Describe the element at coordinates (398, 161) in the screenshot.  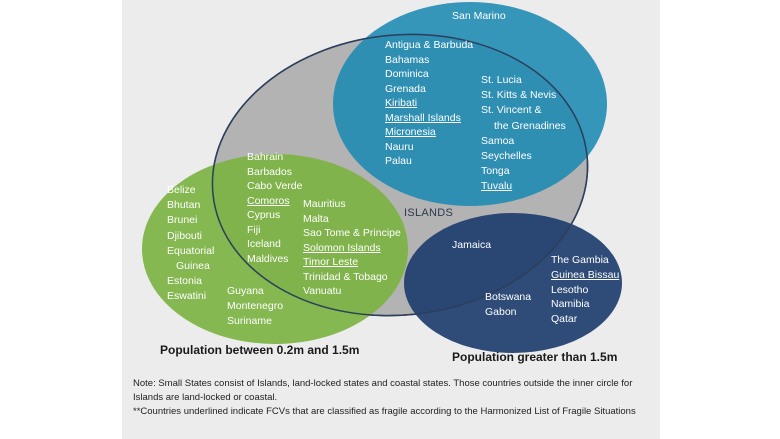
I see `list-item: Palau` at that location.